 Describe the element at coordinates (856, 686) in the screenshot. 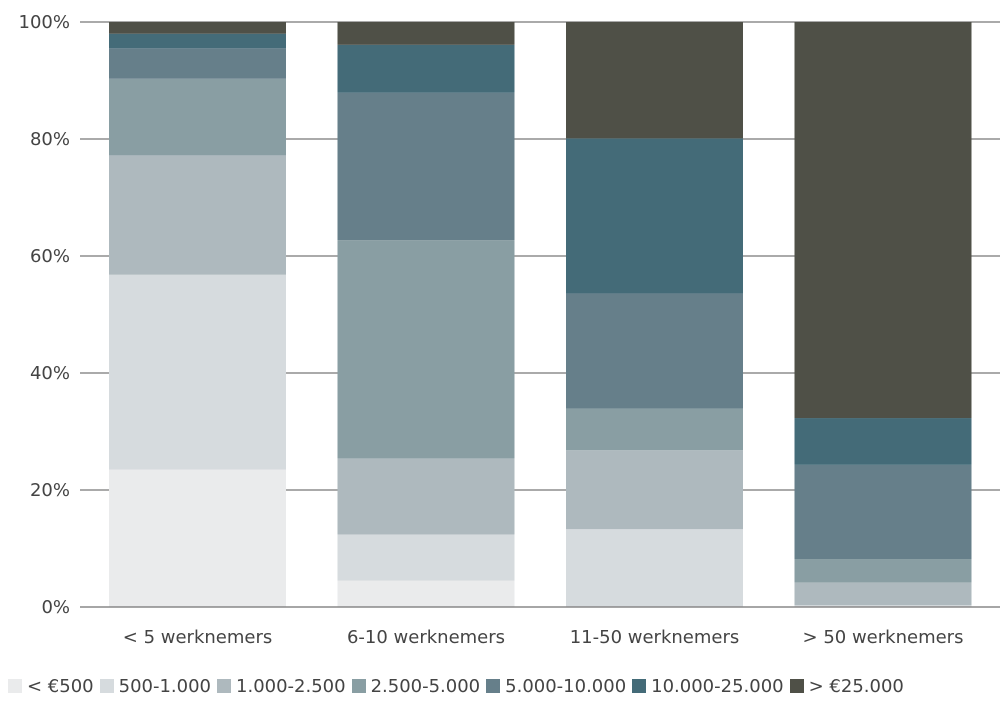

I see `legend-label: > €25.000` at that location.